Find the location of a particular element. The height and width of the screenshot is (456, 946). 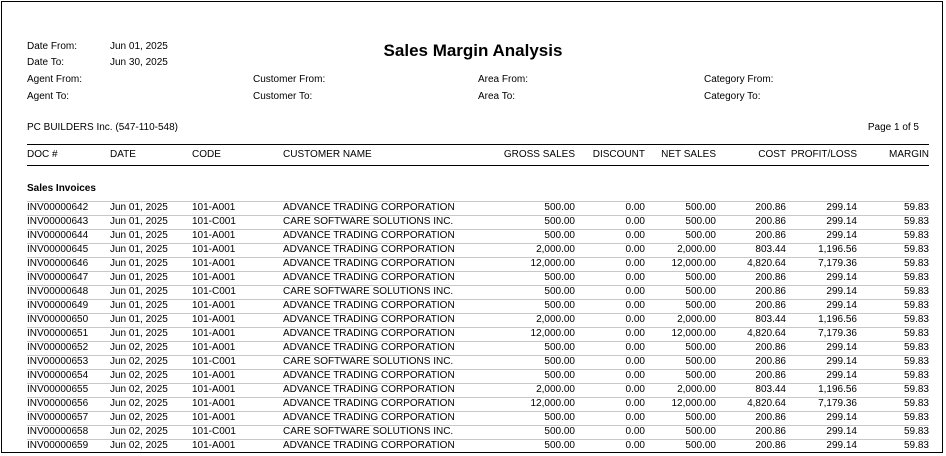

date-to-value: Jun 30, 2025 is located at coordinates (139, 62).